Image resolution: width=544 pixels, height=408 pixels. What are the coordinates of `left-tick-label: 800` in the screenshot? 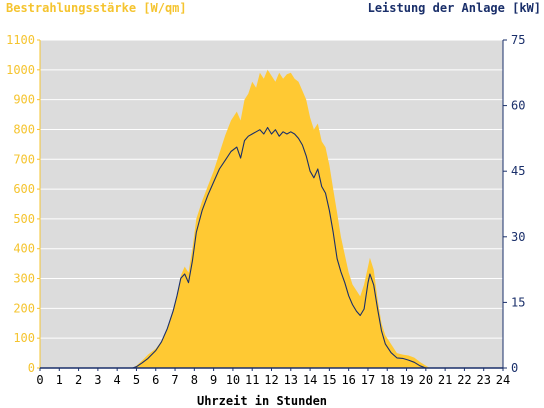 It's located at (24, 129).